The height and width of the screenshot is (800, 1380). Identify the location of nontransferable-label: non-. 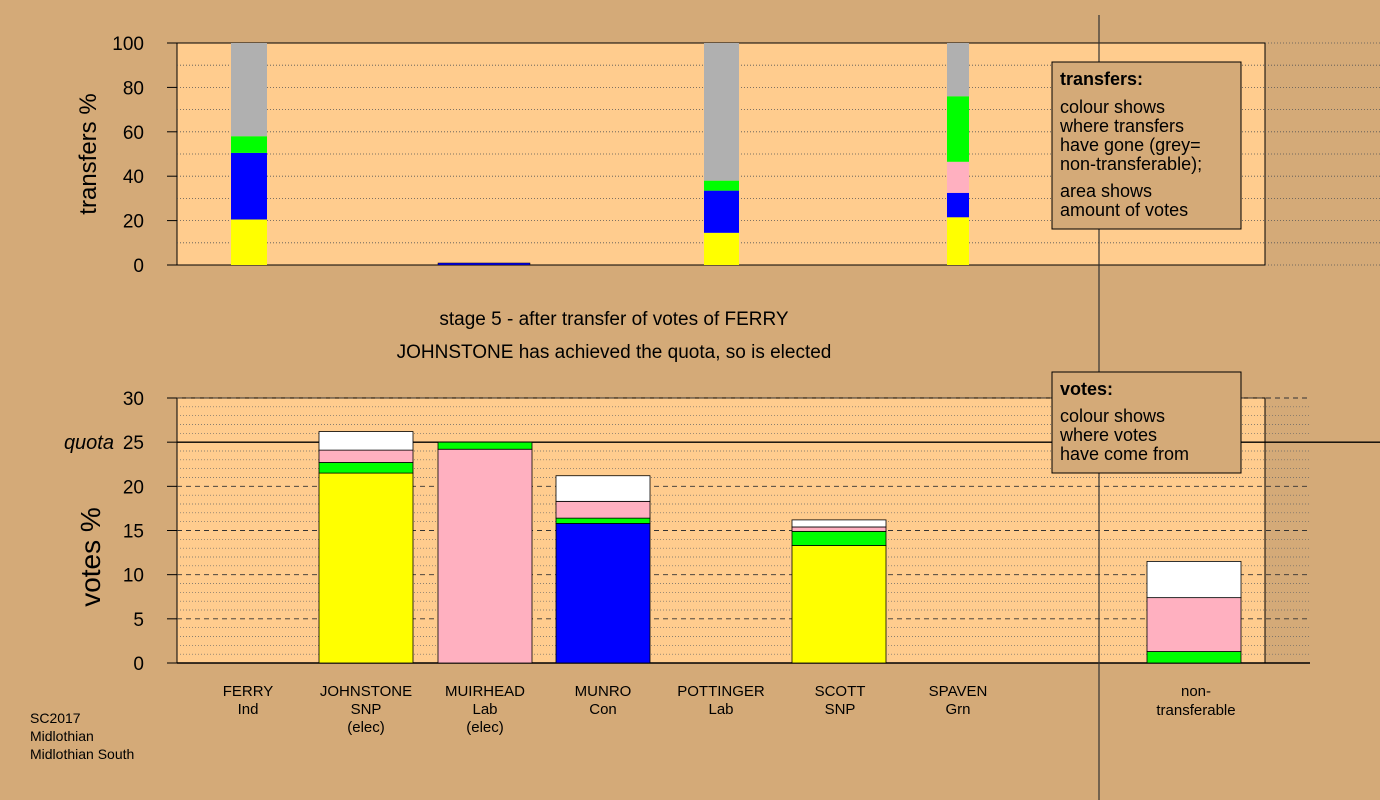
(1196, 691).